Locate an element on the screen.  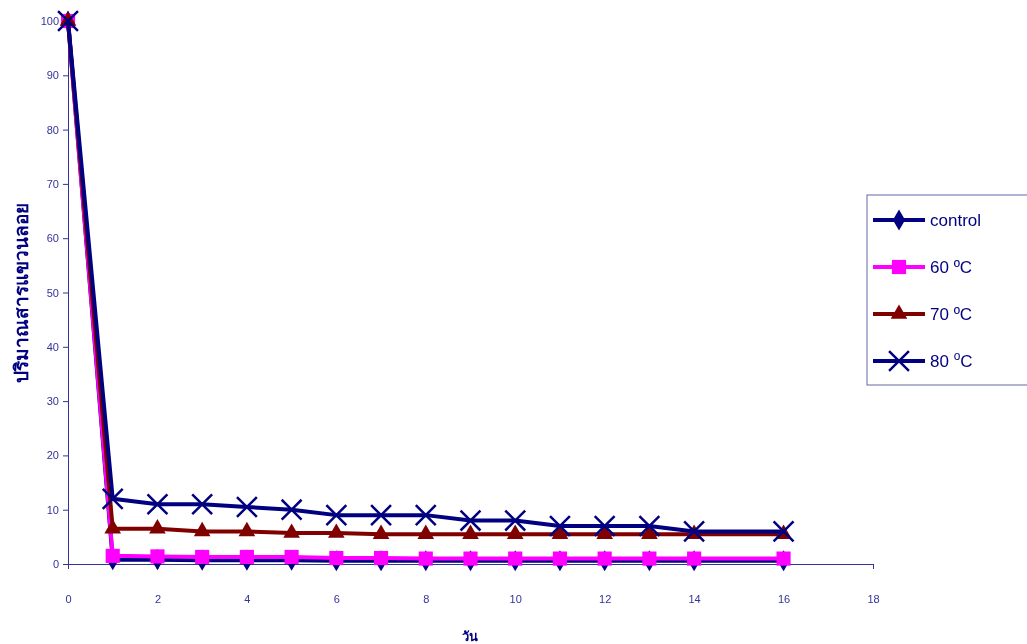
legend-label: control is located at coordinates (956, 220).